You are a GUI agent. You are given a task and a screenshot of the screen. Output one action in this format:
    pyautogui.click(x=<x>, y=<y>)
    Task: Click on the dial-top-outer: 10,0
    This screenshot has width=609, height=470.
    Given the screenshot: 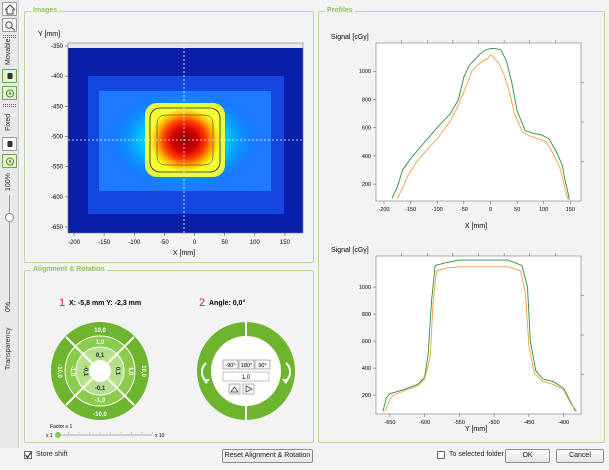 What is the action you would take?
    pyautogui.click(x=100, y=331)
    